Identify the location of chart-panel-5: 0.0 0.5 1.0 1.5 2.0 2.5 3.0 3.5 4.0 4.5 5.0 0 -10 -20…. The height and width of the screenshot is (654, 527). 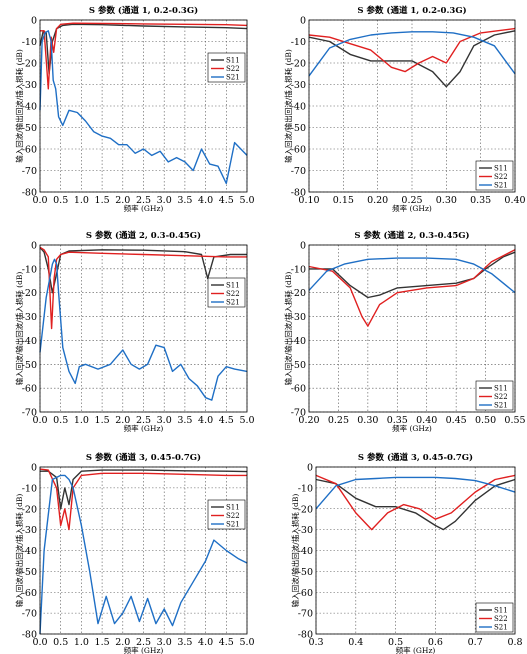
(134, 553).